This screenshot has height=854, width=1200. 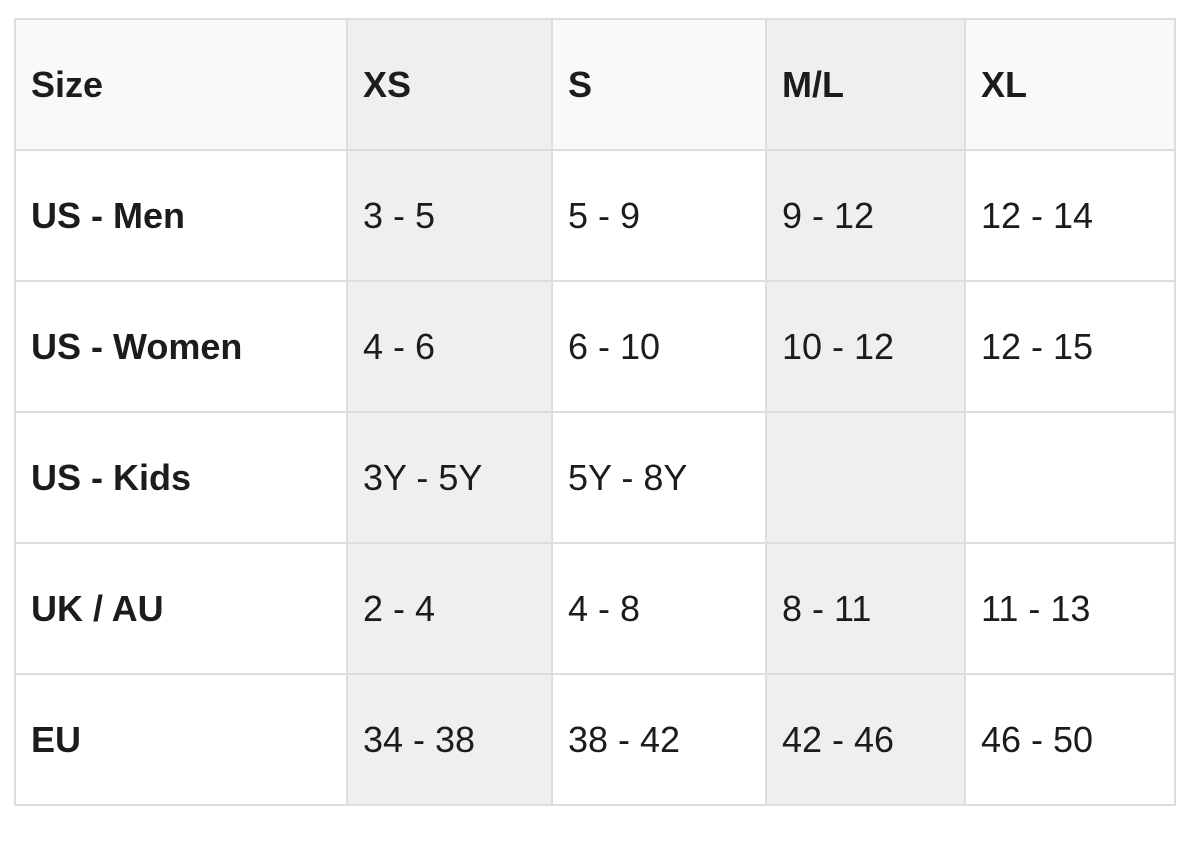 I want to click on table-cell: 12 - 15, so click(x=1070, y=346).